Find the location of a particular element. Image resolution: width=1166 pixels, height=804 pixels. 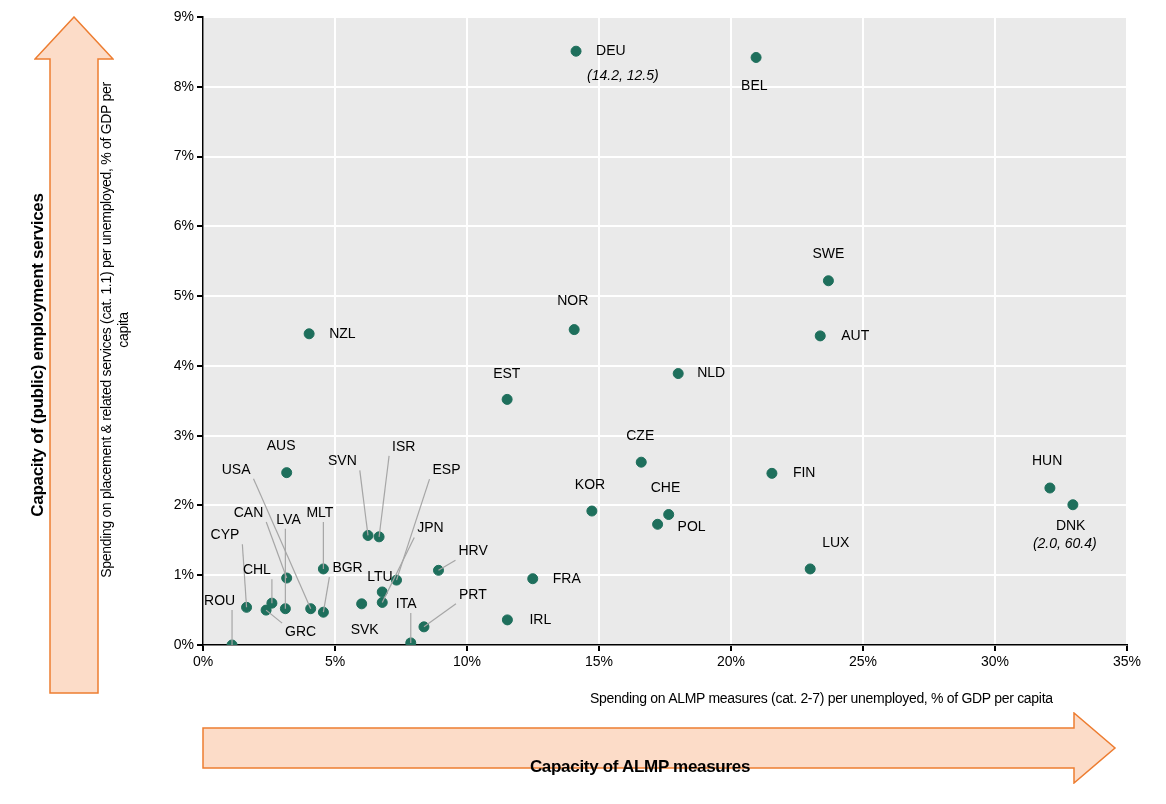

y-tick-label: 4% is located at coordinates (183, 364).